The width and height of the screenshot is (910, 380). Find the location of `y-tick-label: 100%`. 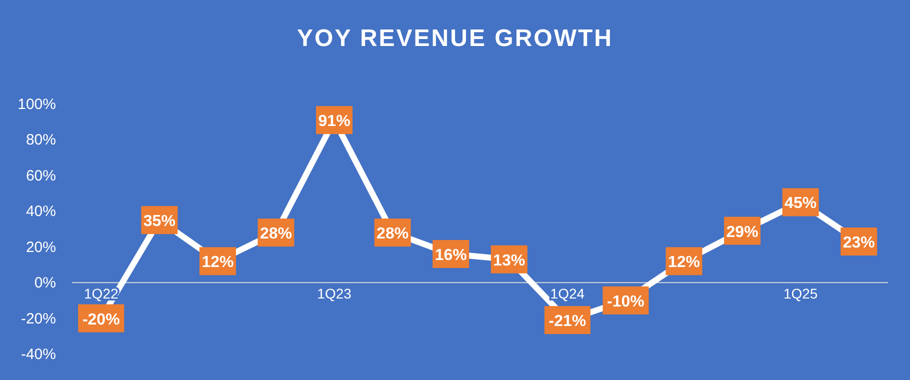

y-tick-label: 100% is located at coordinates (37, 104).